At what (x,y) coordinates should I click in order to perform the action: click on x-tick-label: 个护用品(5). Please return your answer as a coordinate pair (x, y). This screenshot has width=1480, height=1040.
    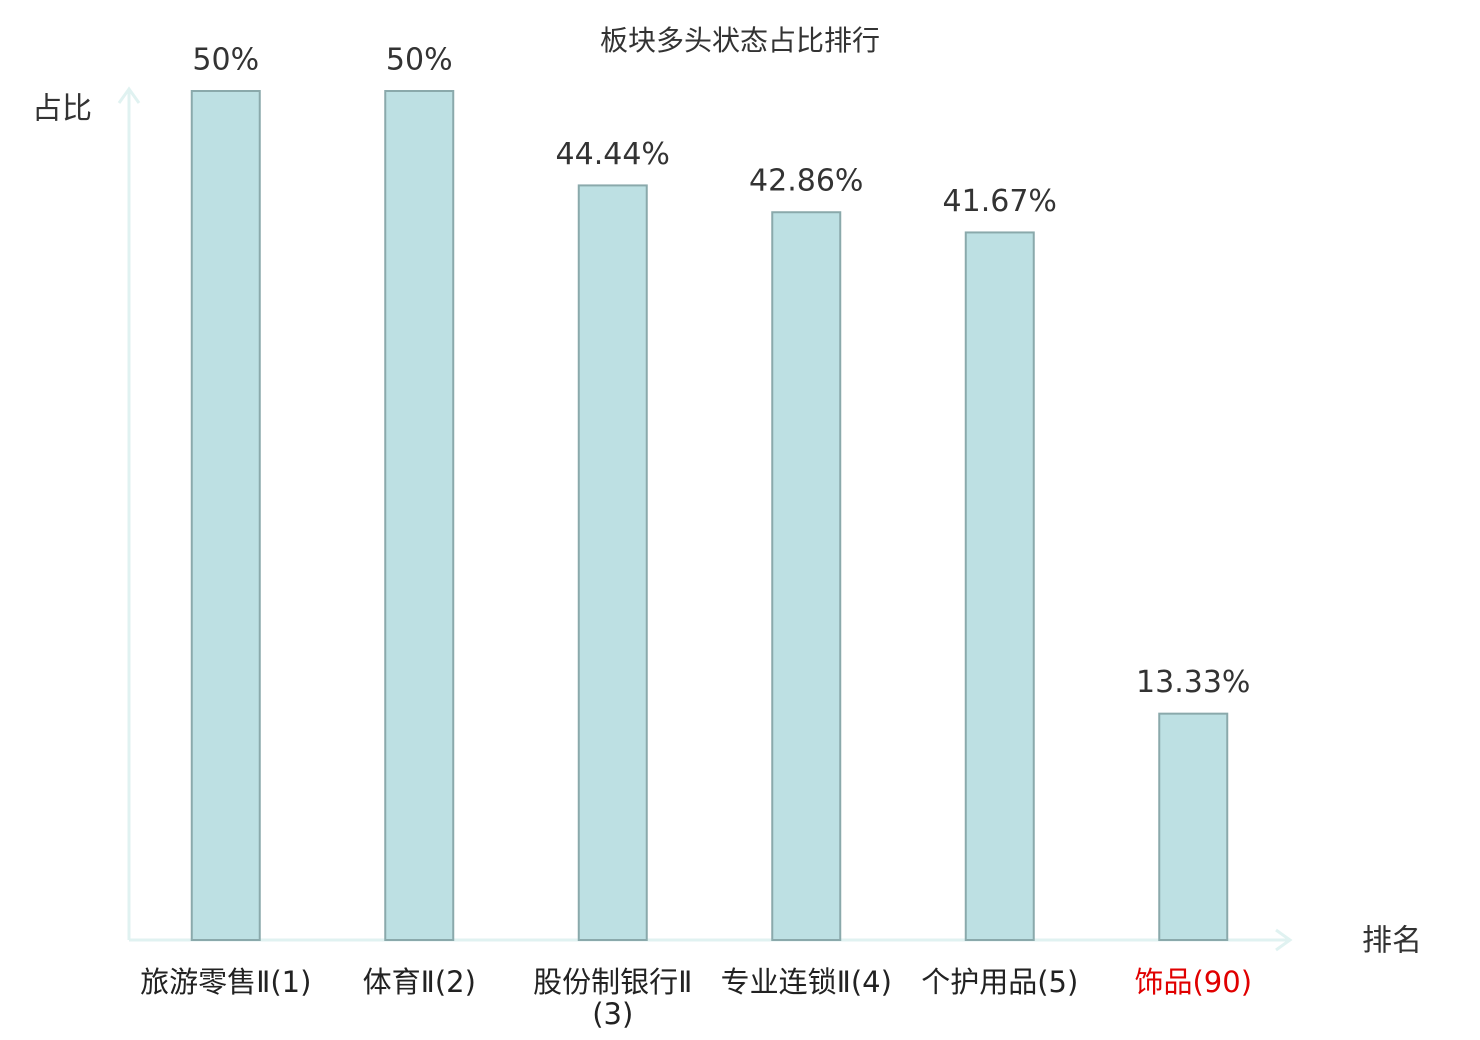
    Looking at the image, I should click on (1000, 982).